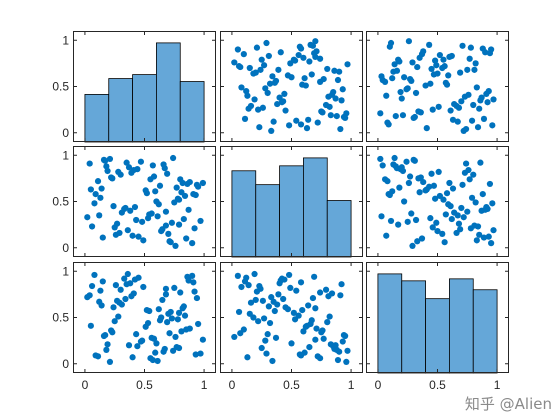  Describe the element at coordinates (60, 202) in the screenshot. I see `ytick-label-r1-1: 0.5` at that location.